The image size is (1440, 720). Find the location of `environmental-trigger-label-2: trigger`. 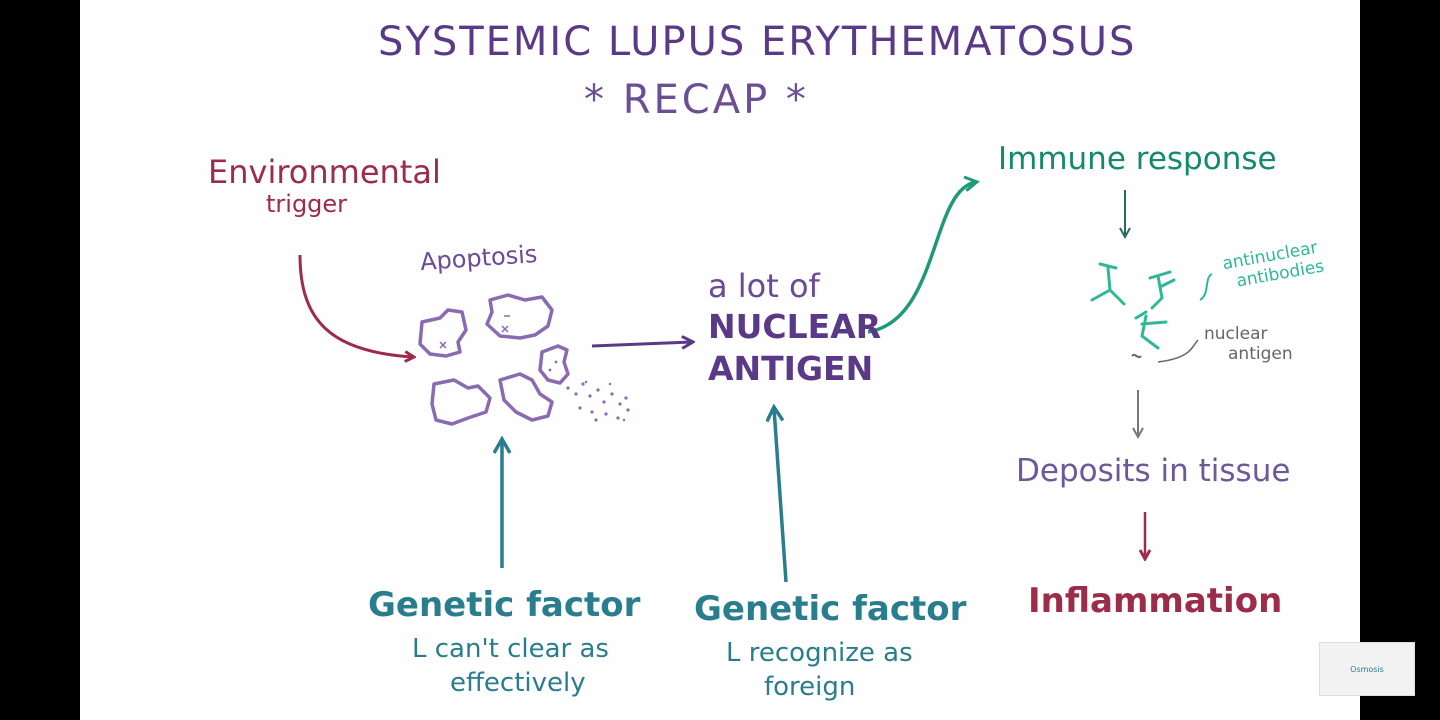

environmental-trigger-label-2: trigger is located at coordinates (307, 204).